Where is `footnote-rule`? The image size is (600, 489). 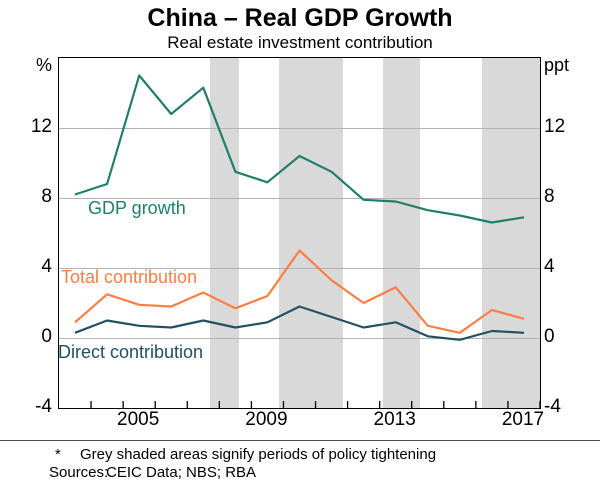
footnote-rule is located at coordinates (300, 440).